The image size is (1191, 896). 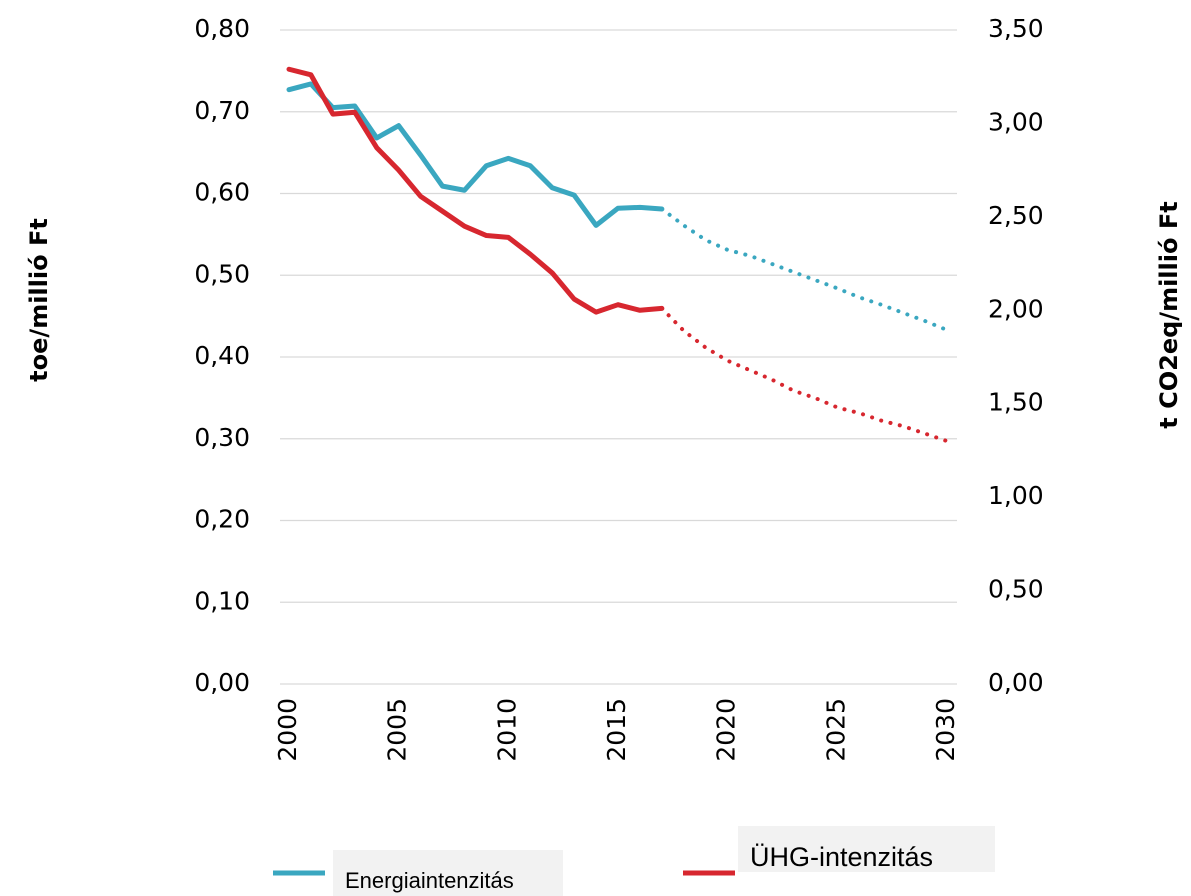 I want to click on y-tick-label: 0,50, so click(x=222, y=273).